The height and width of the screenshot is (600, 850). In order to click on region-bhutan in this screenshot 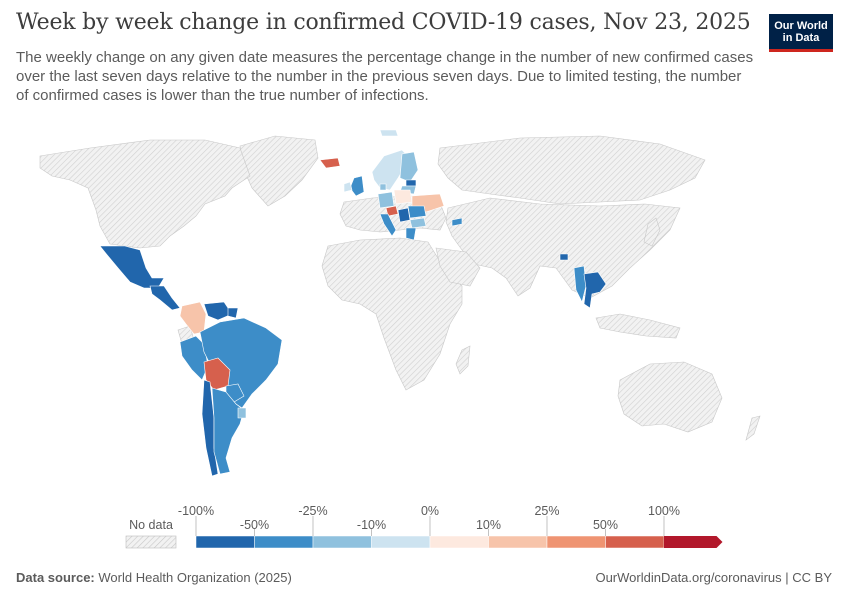, I will do `click(564, 257)`.